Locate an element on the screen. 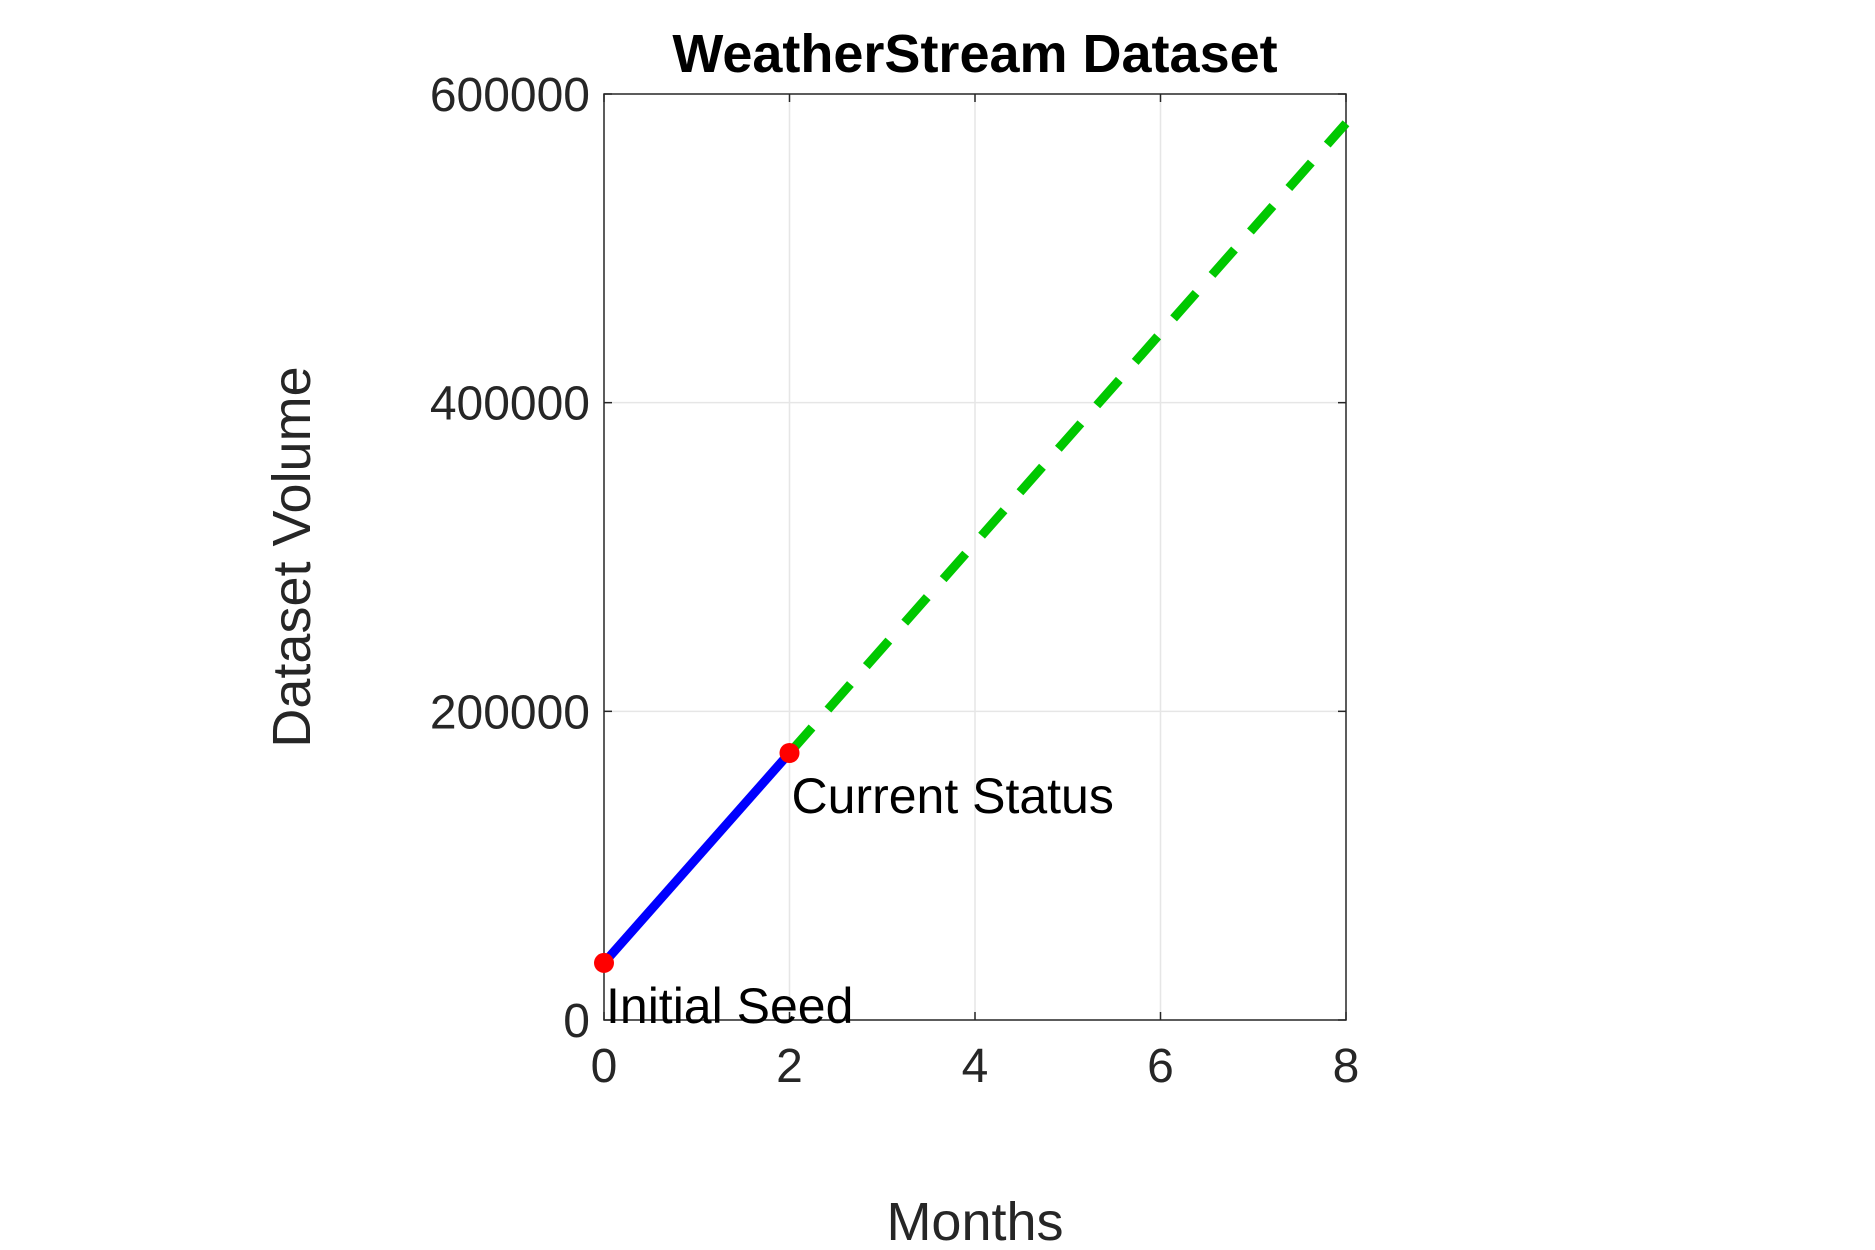  y-tick-label: 600000 is located at coordinates (510, 95).